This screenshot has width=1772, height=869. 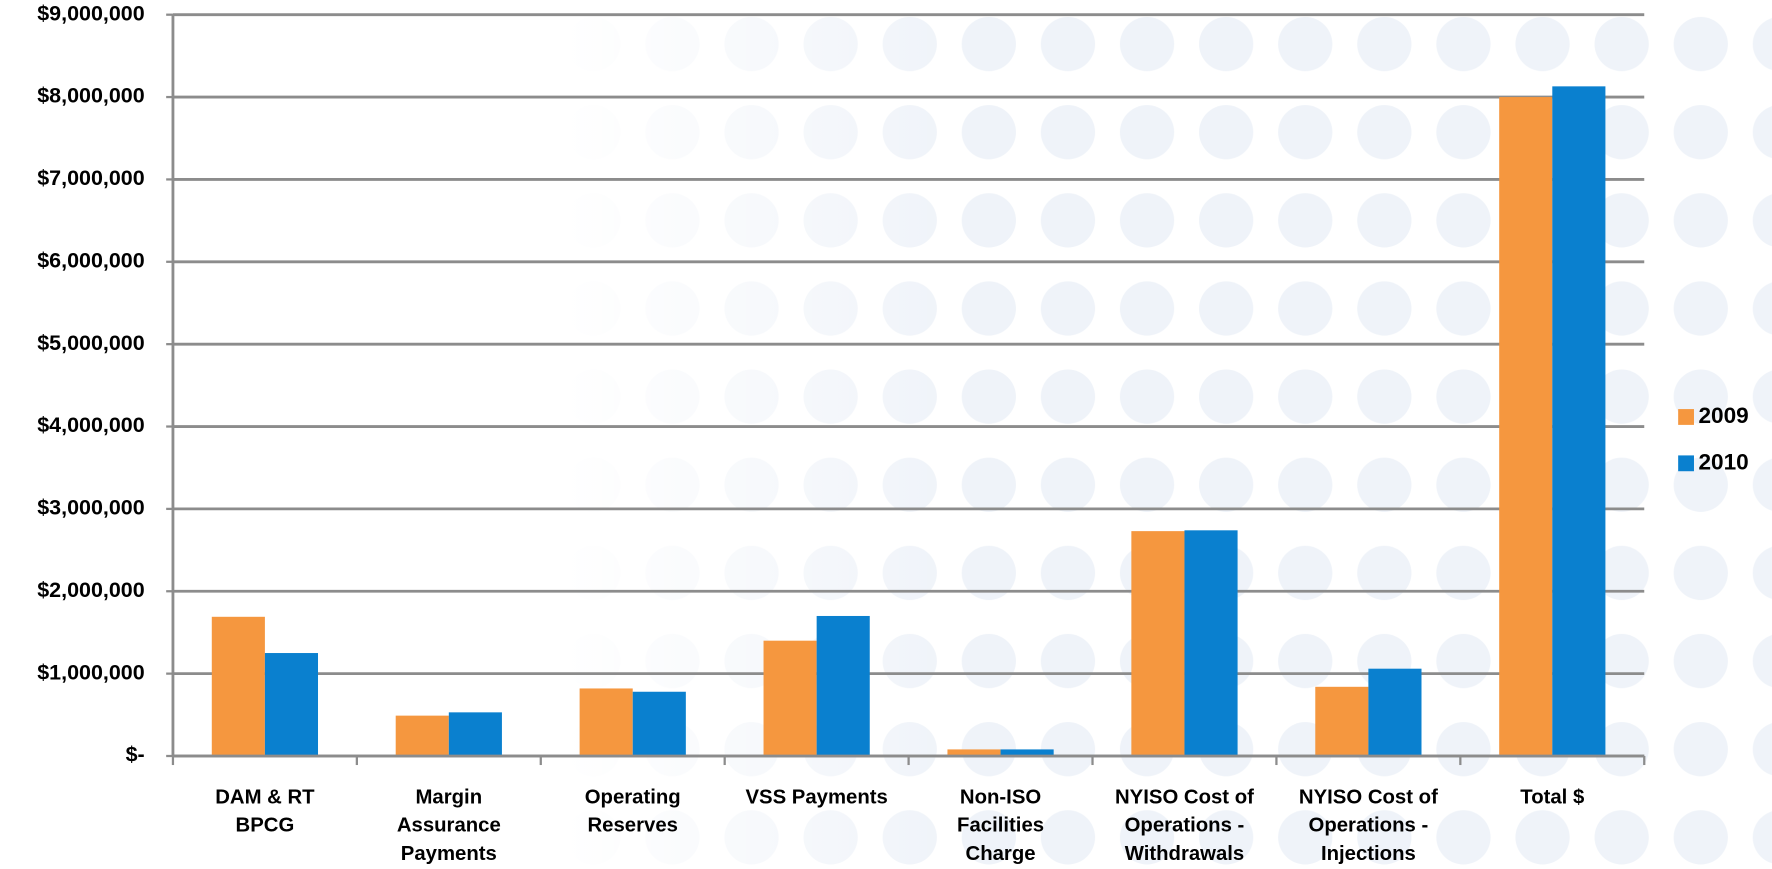 I want to click on y-tick-label: $4,000,000, so click(x=91, y=425).